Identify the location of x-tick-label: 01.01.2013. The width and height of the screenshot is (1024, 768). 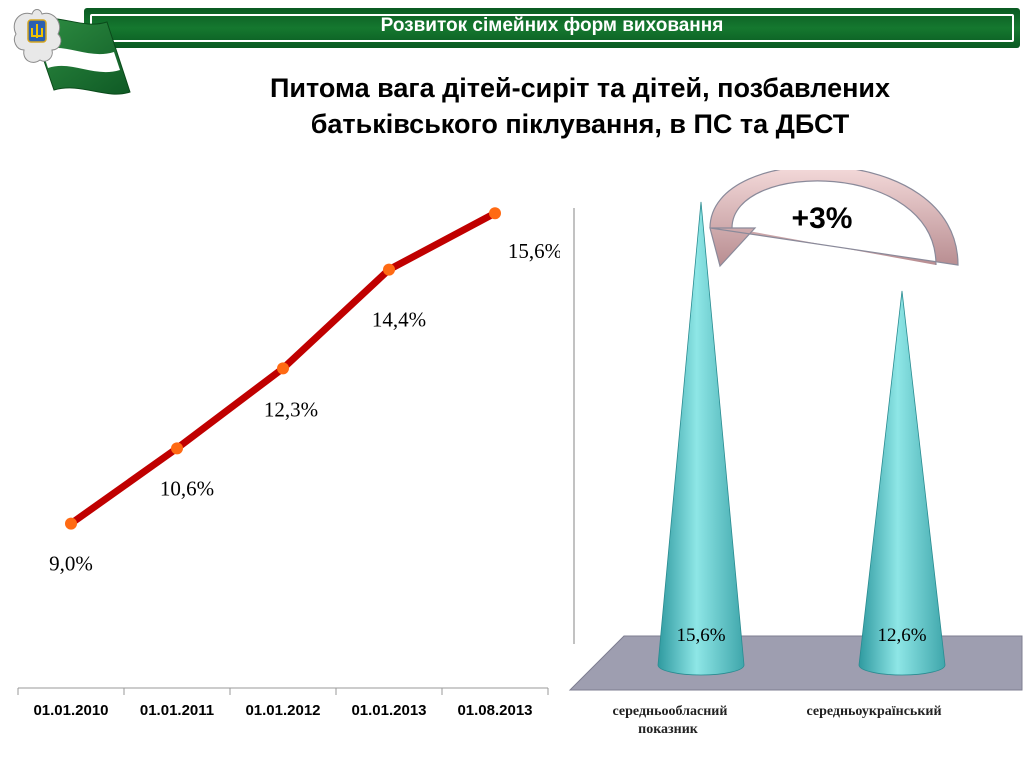
(388, 710).